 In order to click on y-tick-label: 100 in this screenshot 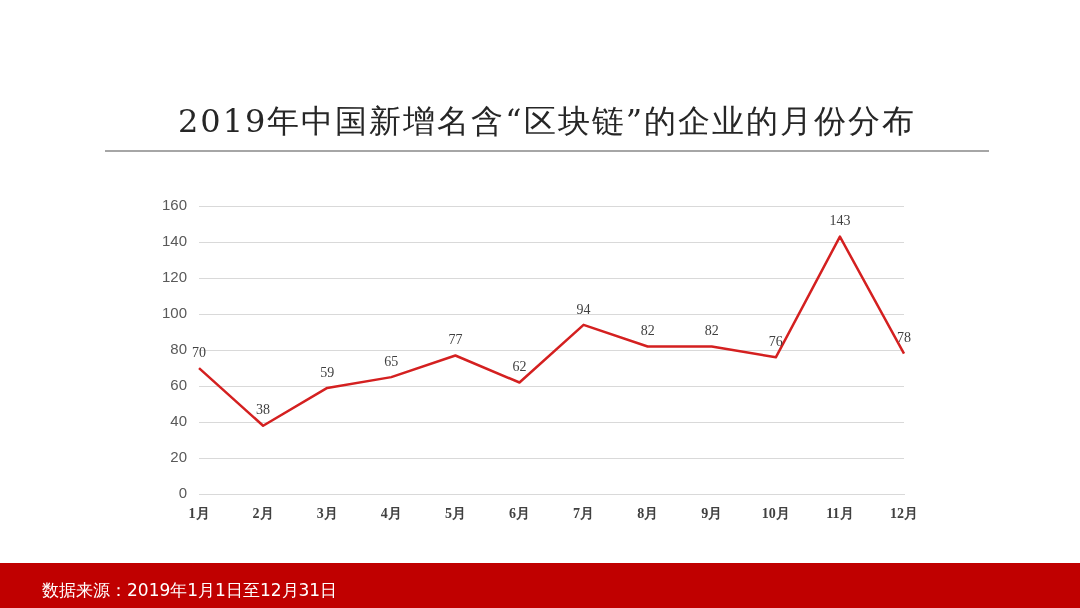, I will do `click(175, 313)`.